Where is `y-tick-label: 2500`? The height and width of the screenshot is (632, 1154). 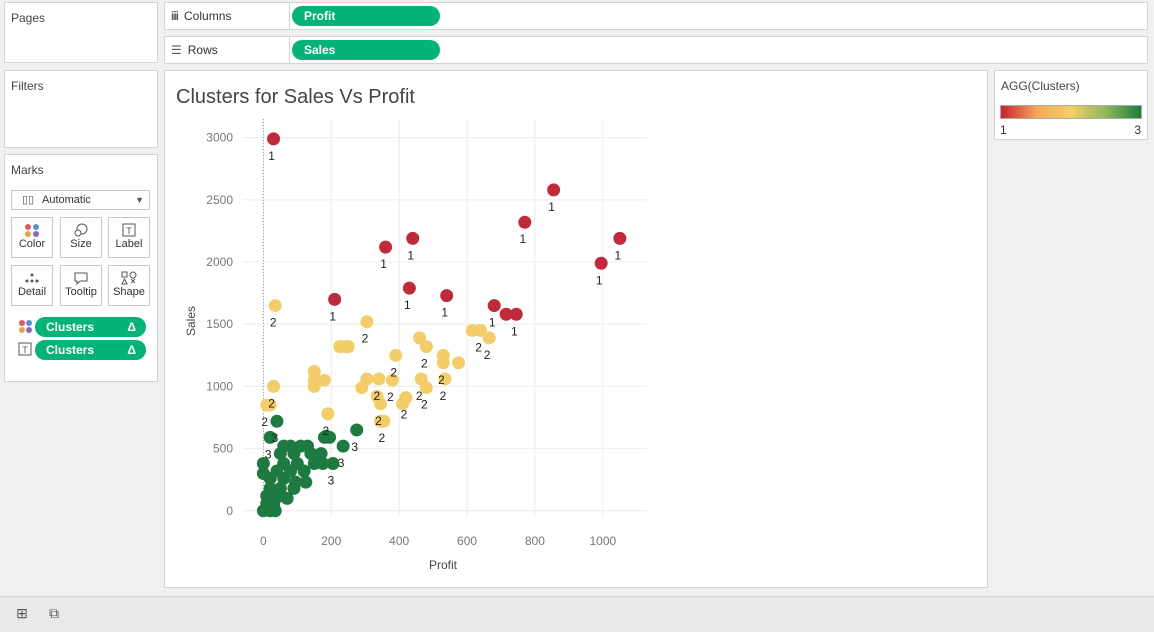
y-tick-label: 2500 is located at coordinates (219, 200).